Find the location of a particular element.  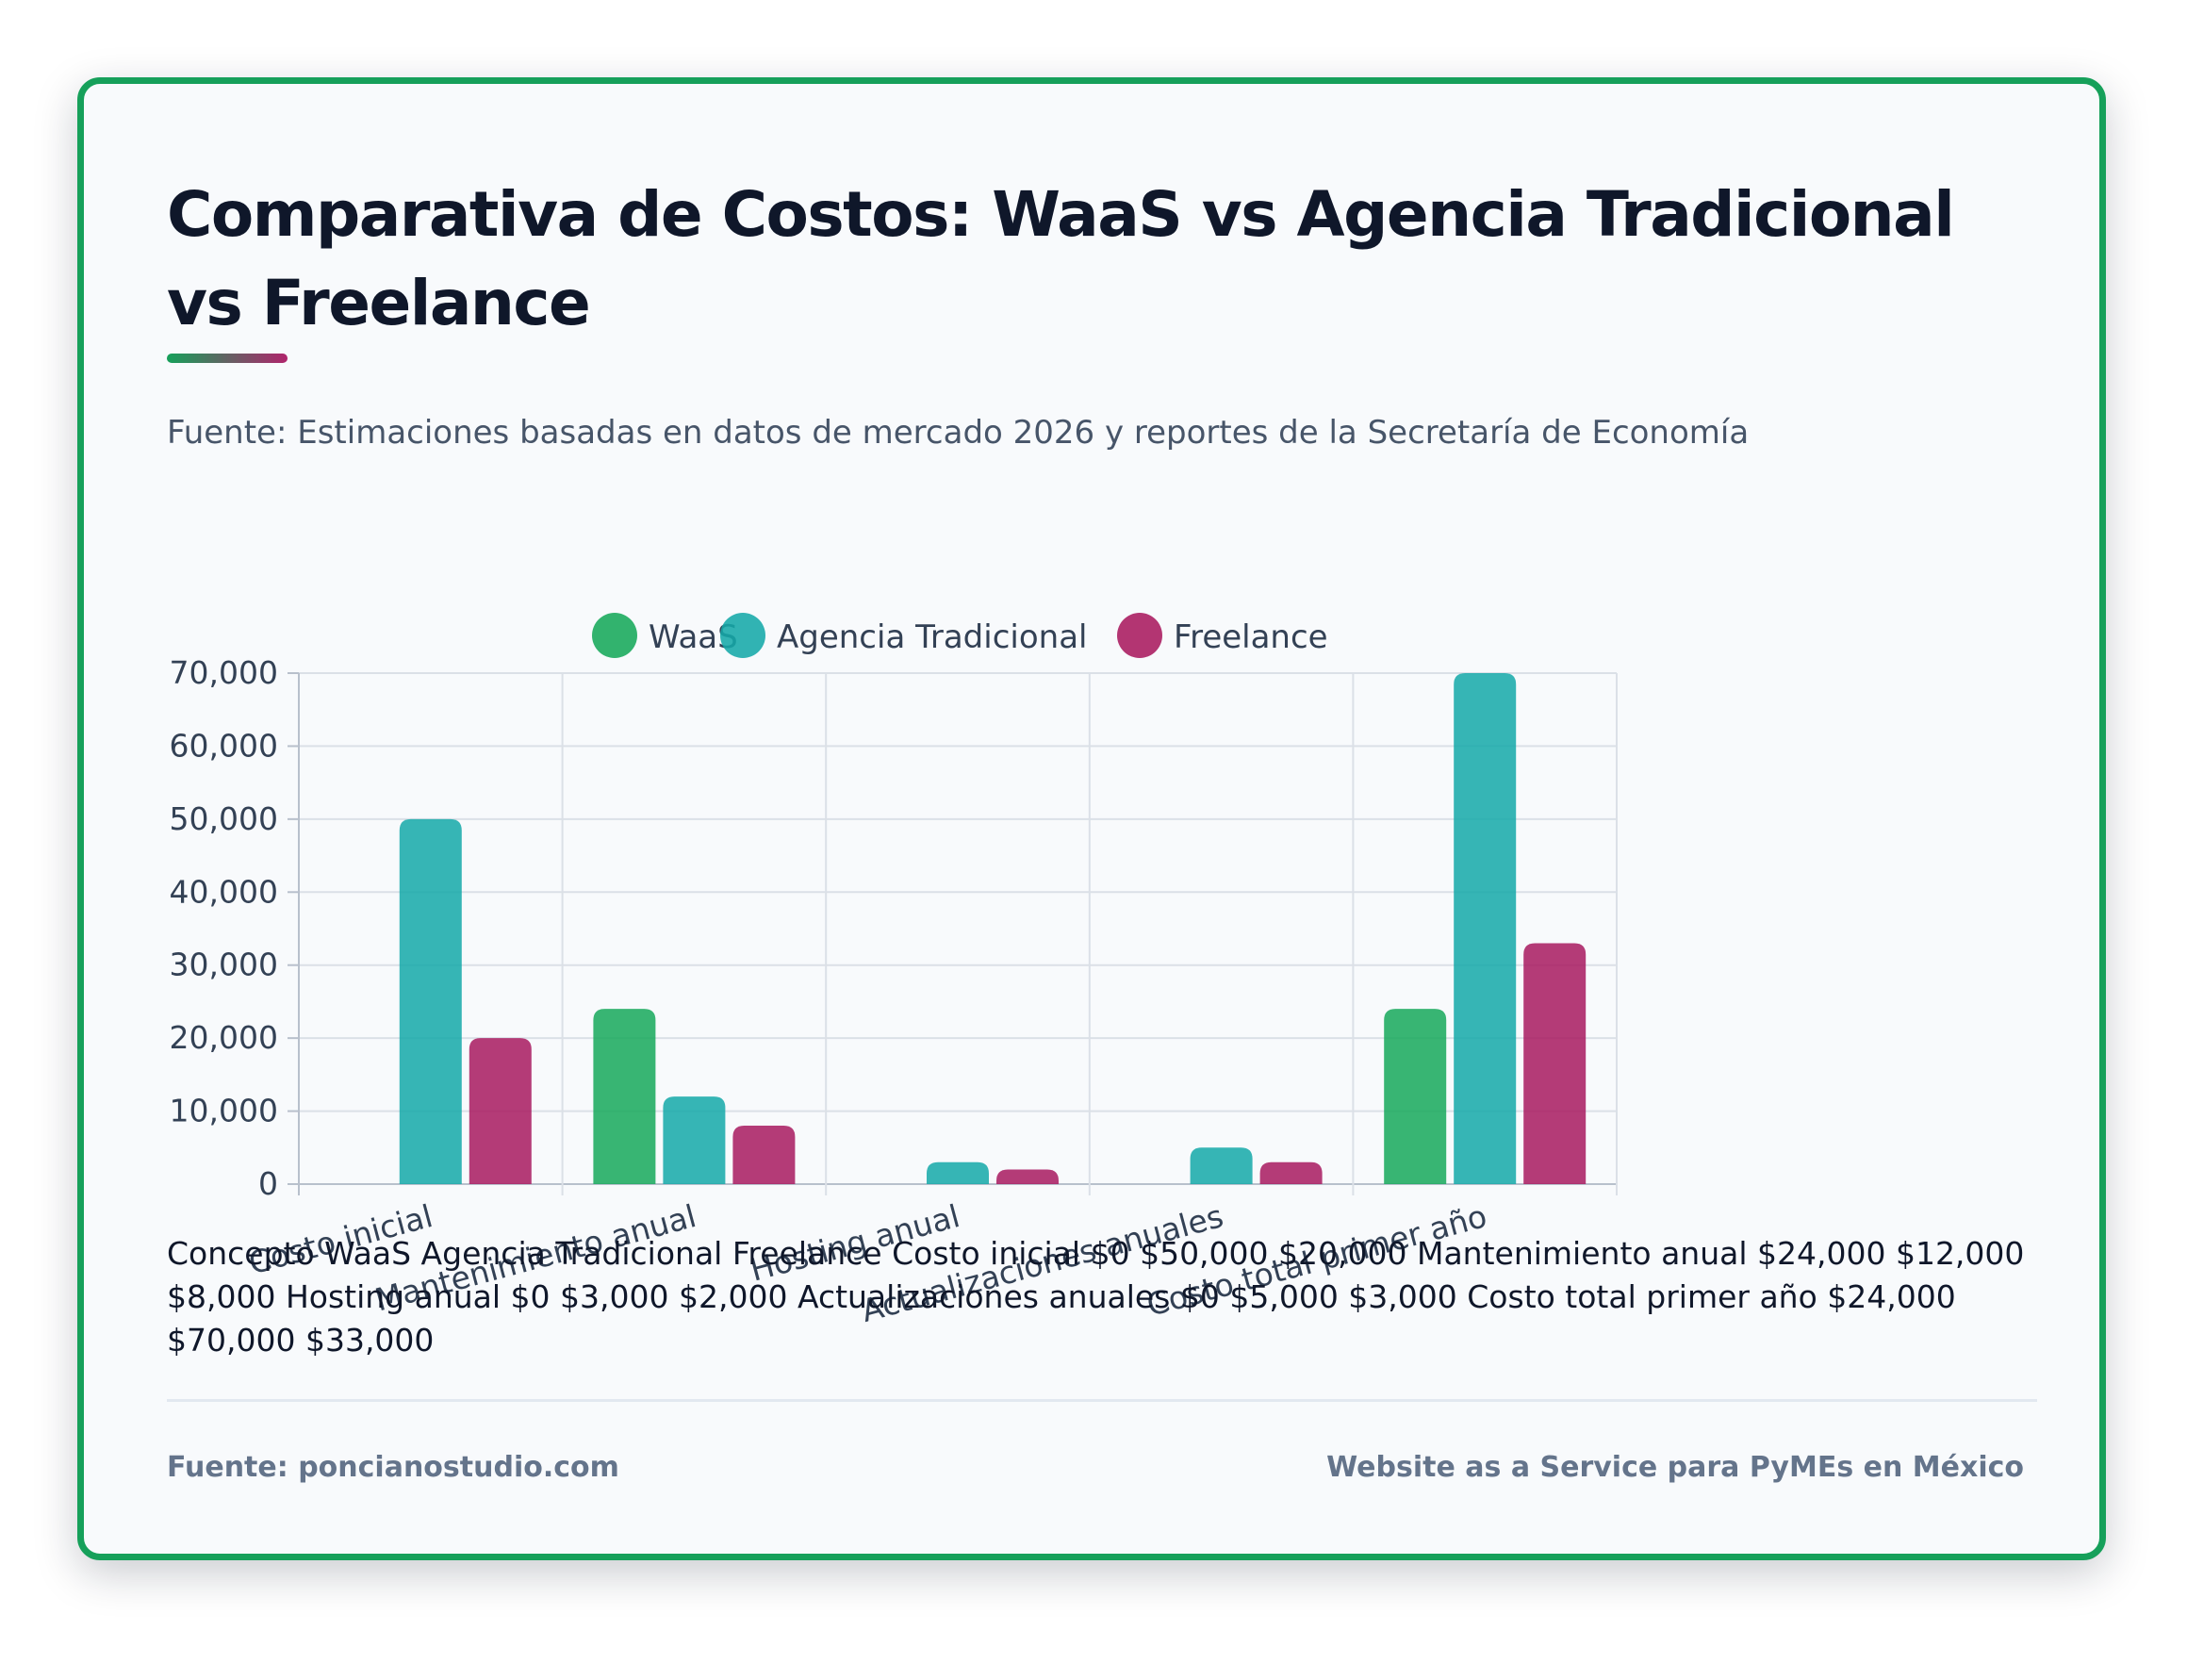

y-tick-label: 20,000 is located at coordinates (224, 1037).